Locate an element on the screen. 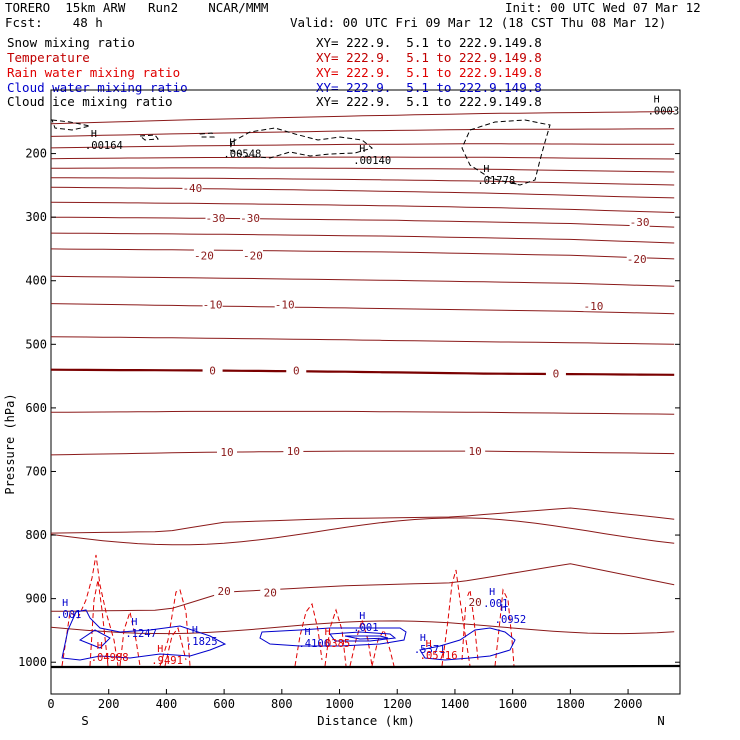 The image size is (740, 740). x-tick-label: 1000 is located at coordinates (339, 704).